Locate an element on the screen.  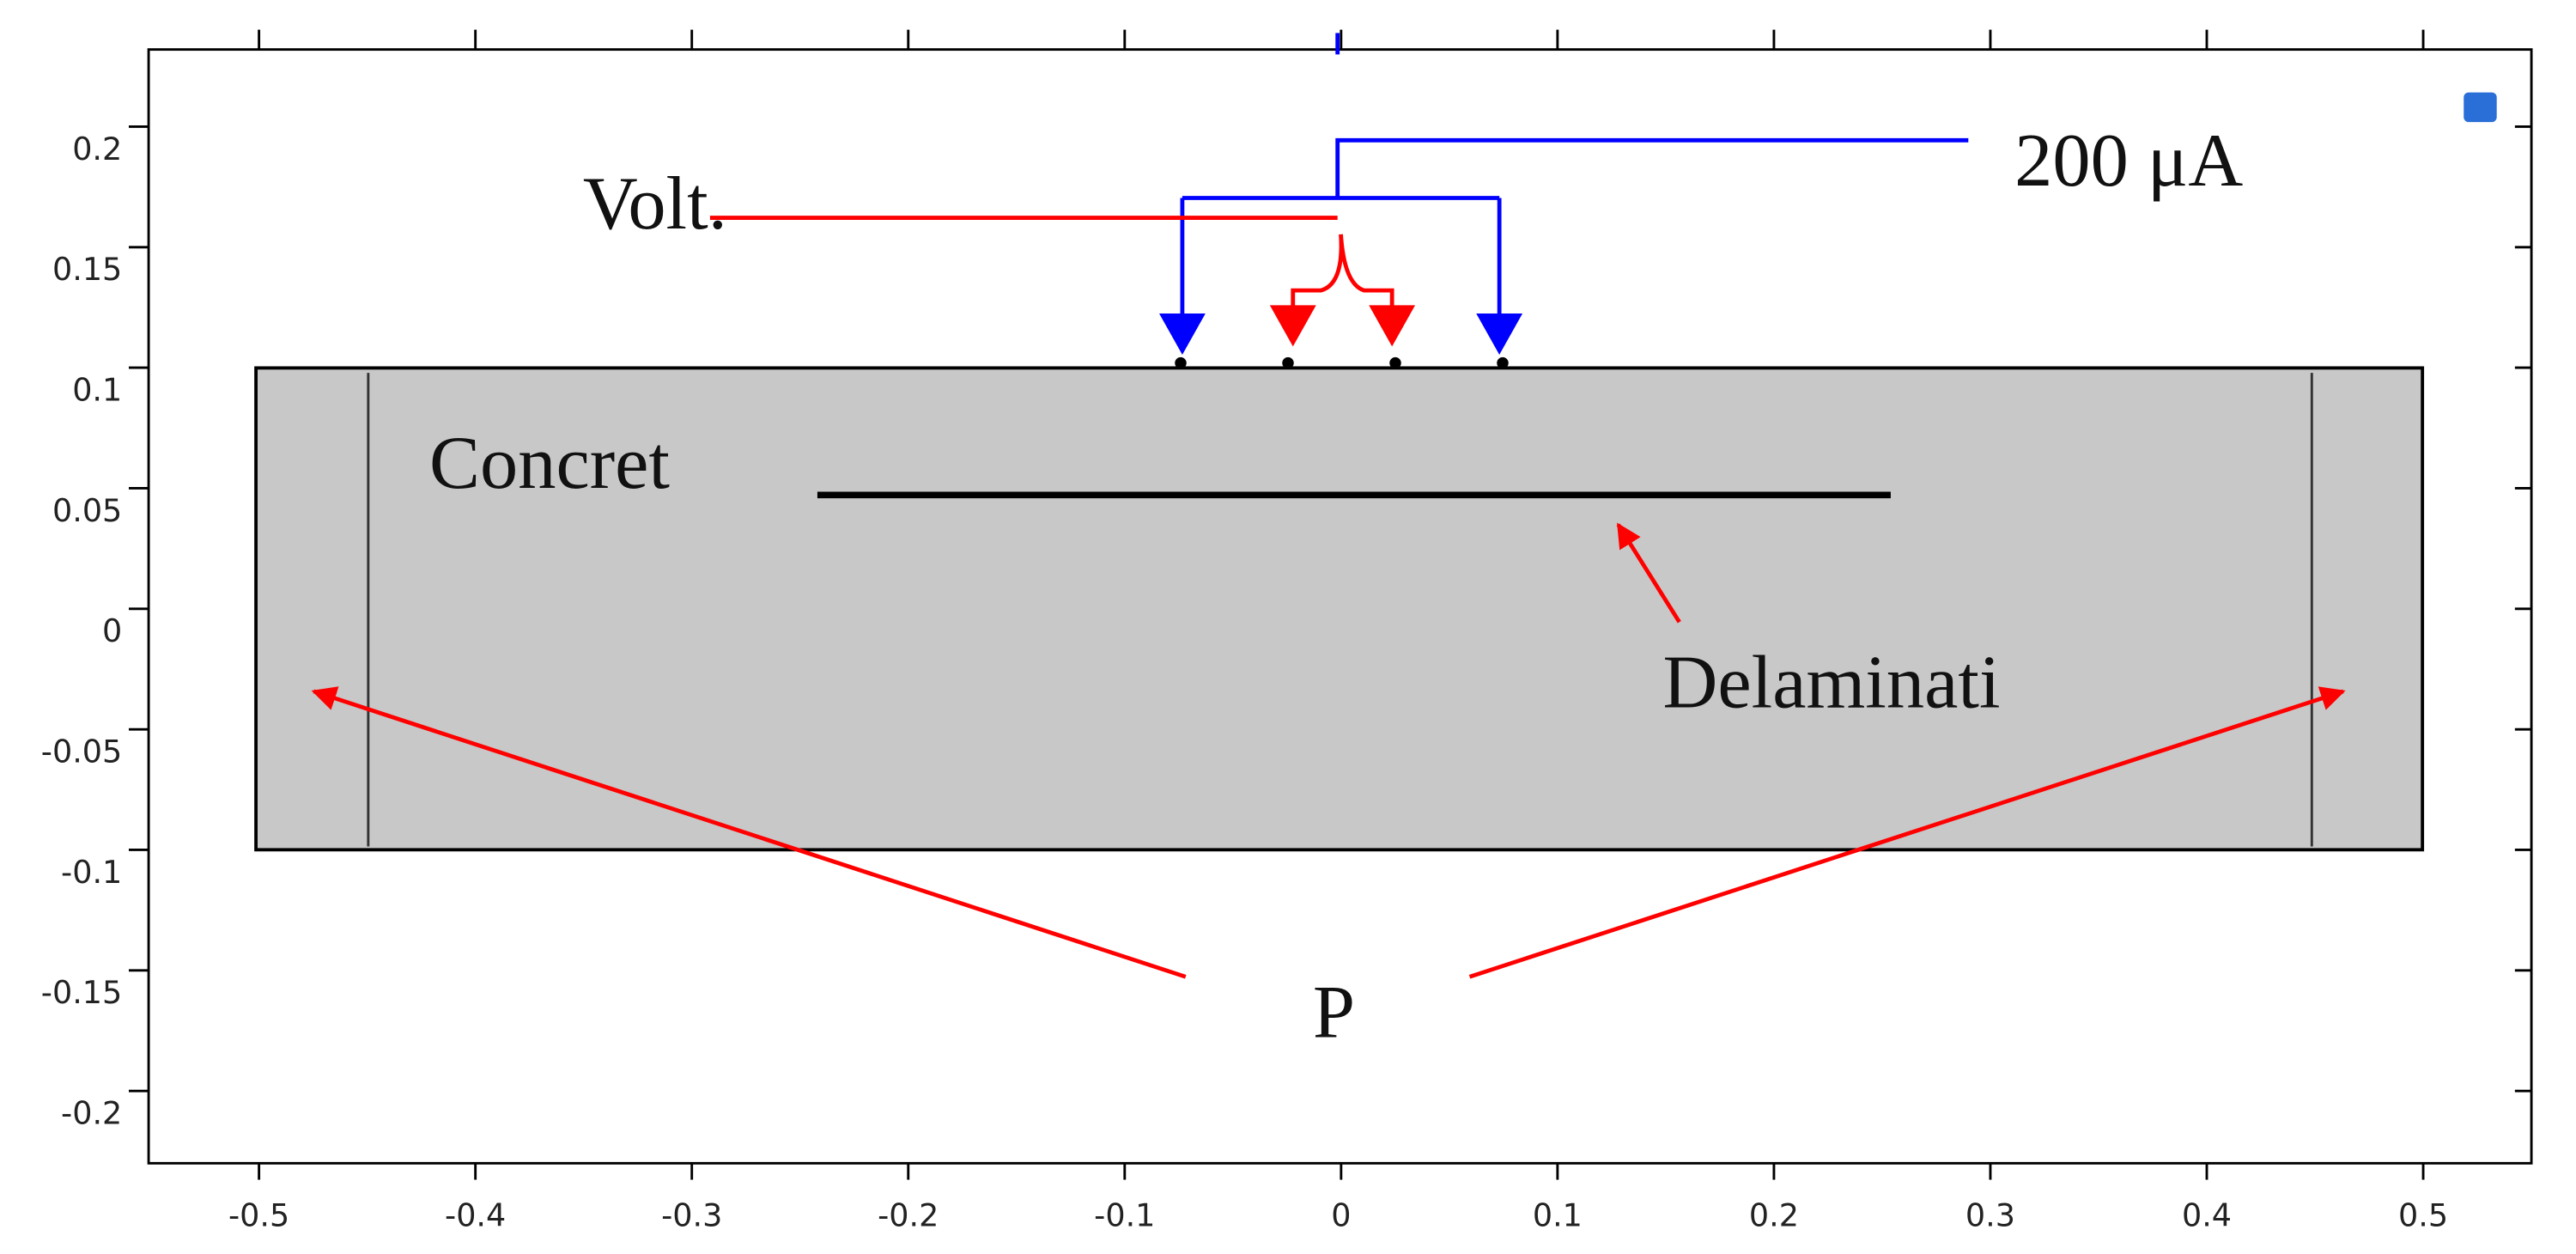
current-label: 200 μA is located at coordinates (2128, 161).